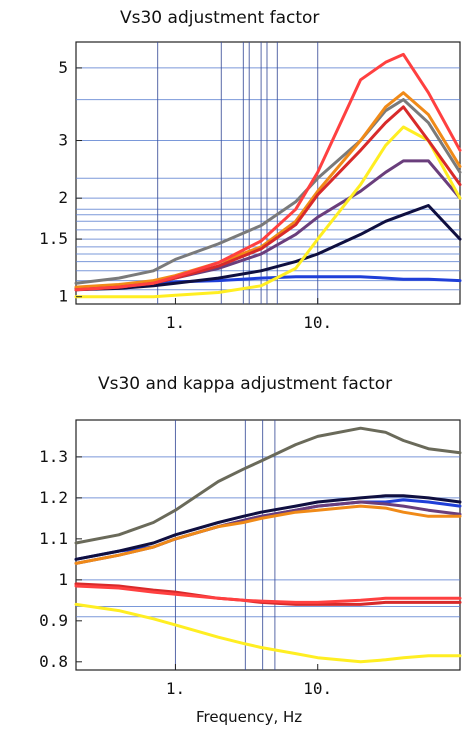  Describe the element at coordinates (175, 688) in the screenshot. I see `chart2-x-tick-label: 1.` at that location.